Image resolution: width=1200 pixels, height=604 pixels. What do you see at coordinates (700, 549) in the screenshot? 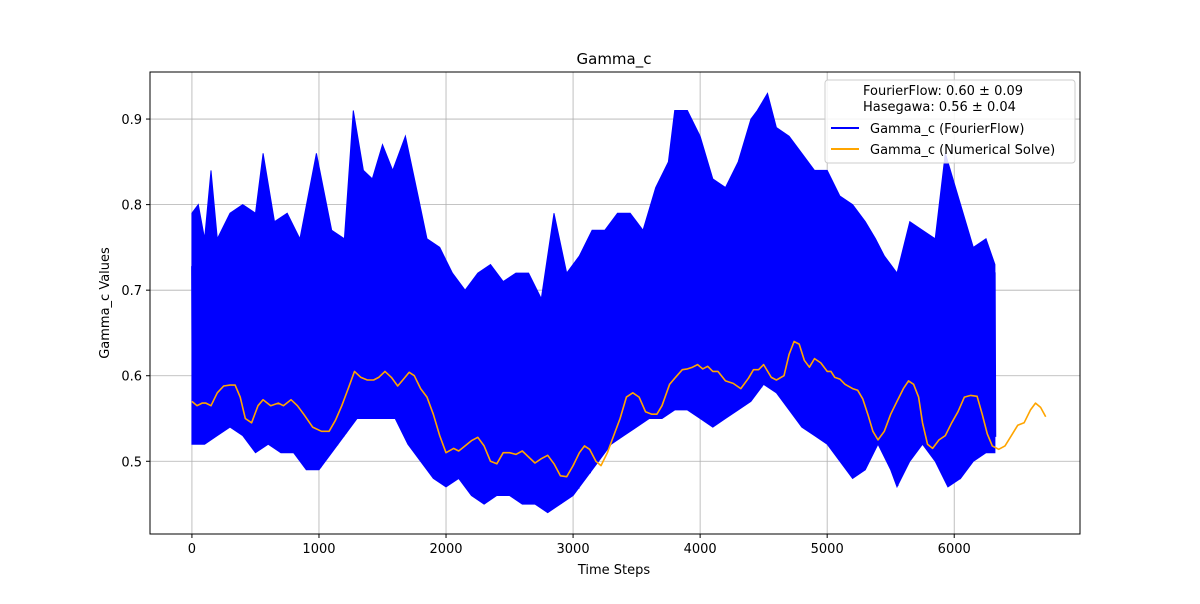
I see `x-tick-label: 4000` at bounding box center [700, 549].